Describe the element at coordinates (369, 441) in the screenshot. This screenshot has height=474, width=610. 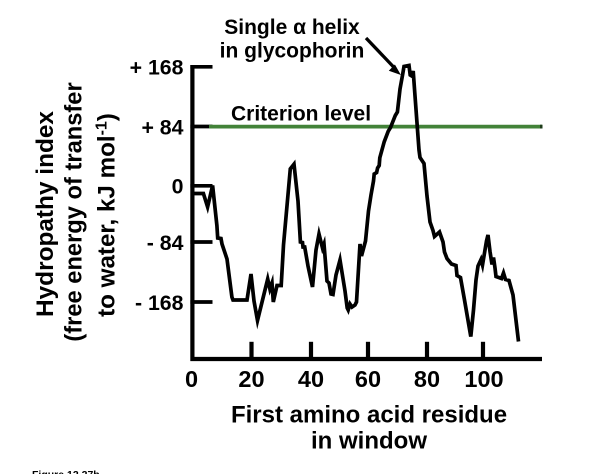
I see `svg-text: in window` at that location.